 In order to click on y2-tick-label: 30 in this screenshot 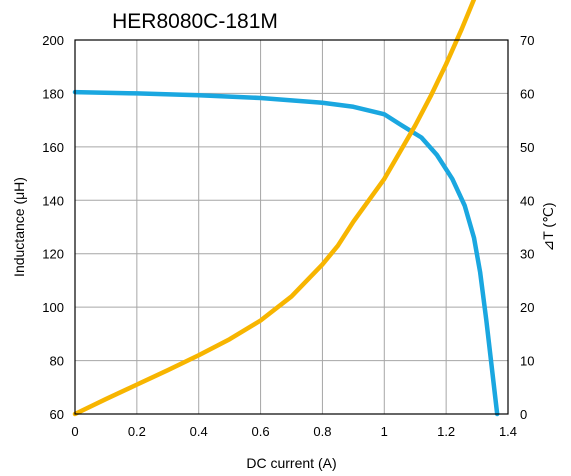, I will do `click(527, 254)`.